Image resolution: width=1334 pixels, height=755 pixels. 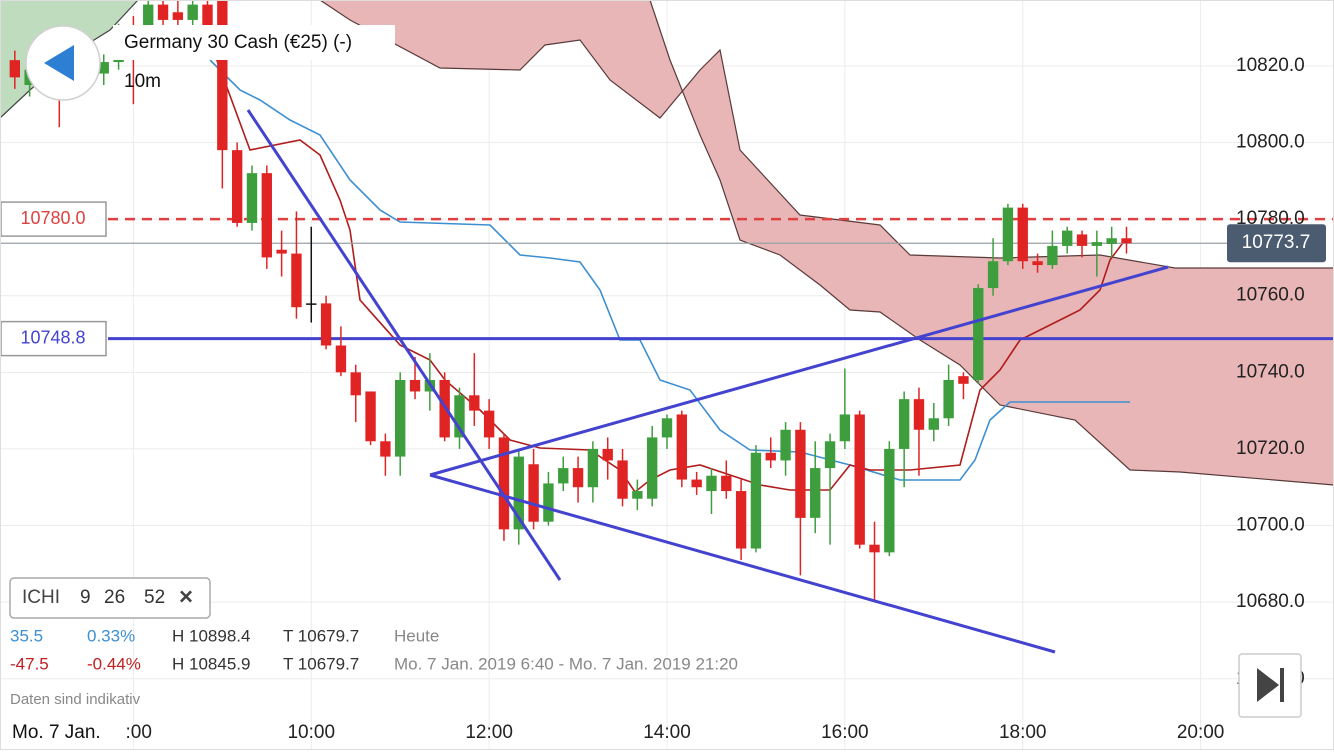 What do you see at coordinates (1270, 448) in the screenshot?
I see `y-tick-label: 10720.0` at bounding box center [1270, 448].